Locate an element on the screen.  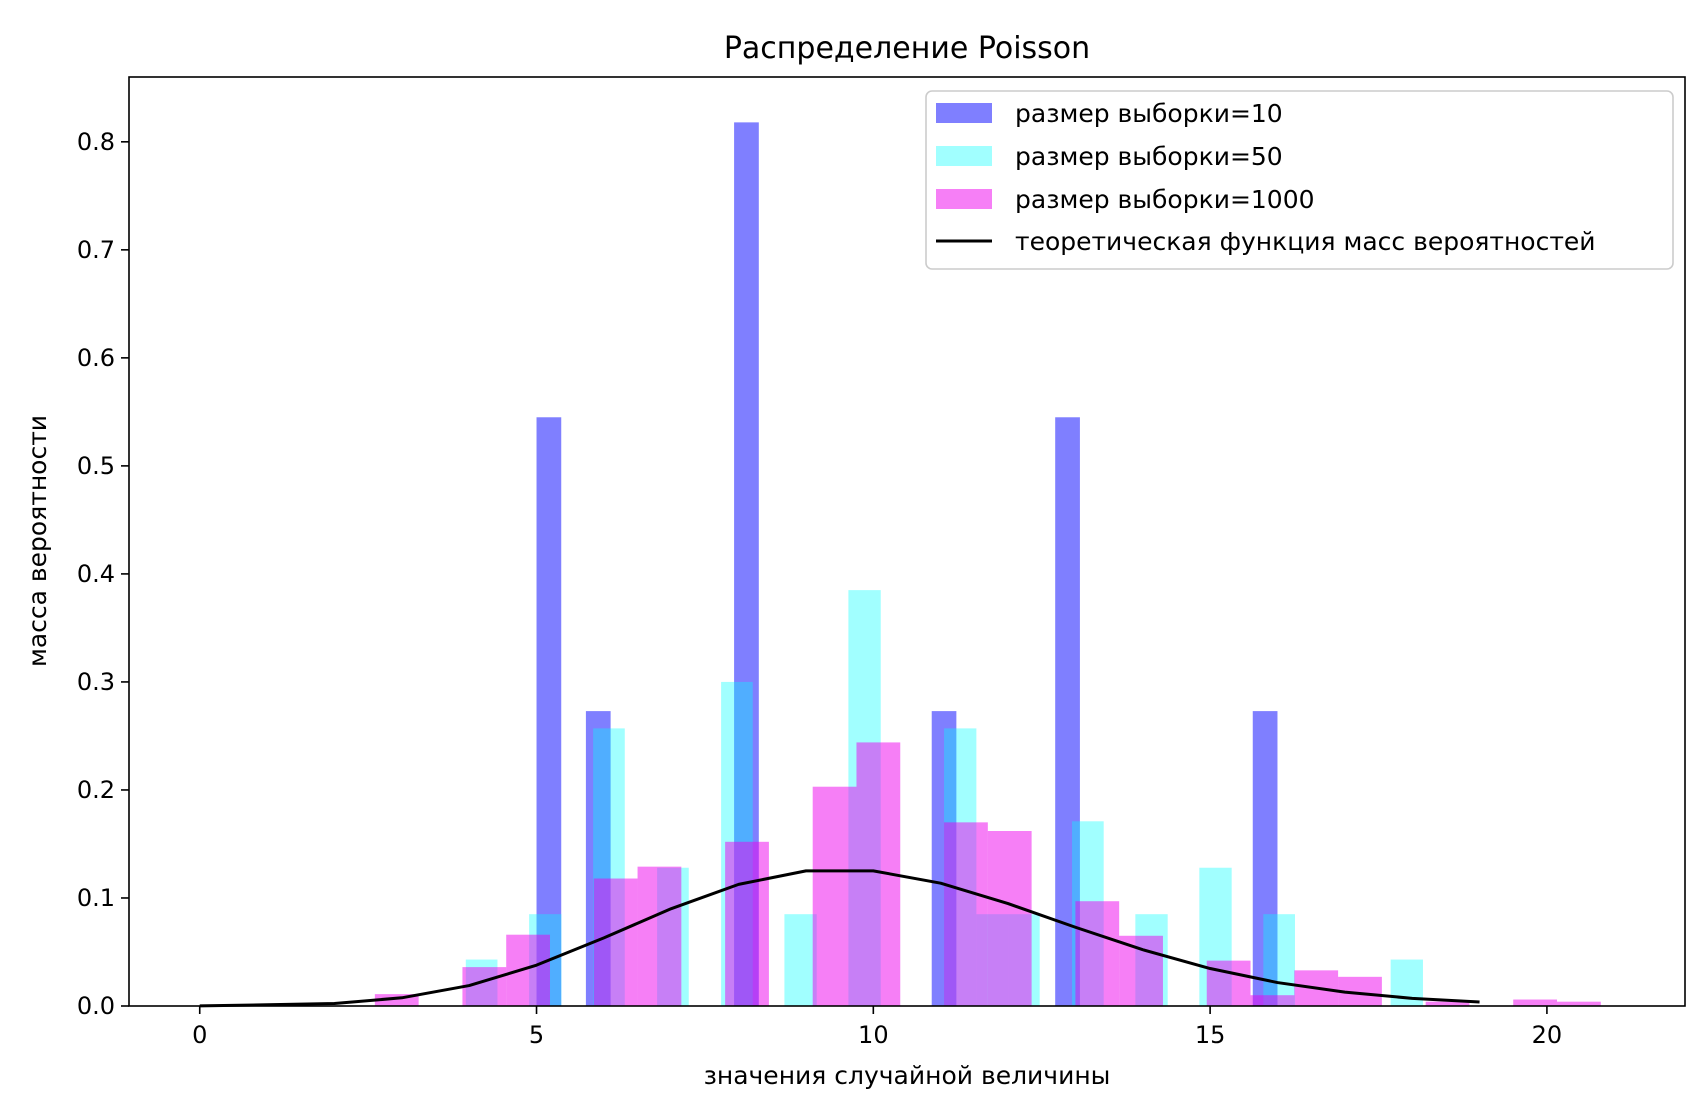
y-tick-label-4: 0.4 is located at coordinates (96, 574).